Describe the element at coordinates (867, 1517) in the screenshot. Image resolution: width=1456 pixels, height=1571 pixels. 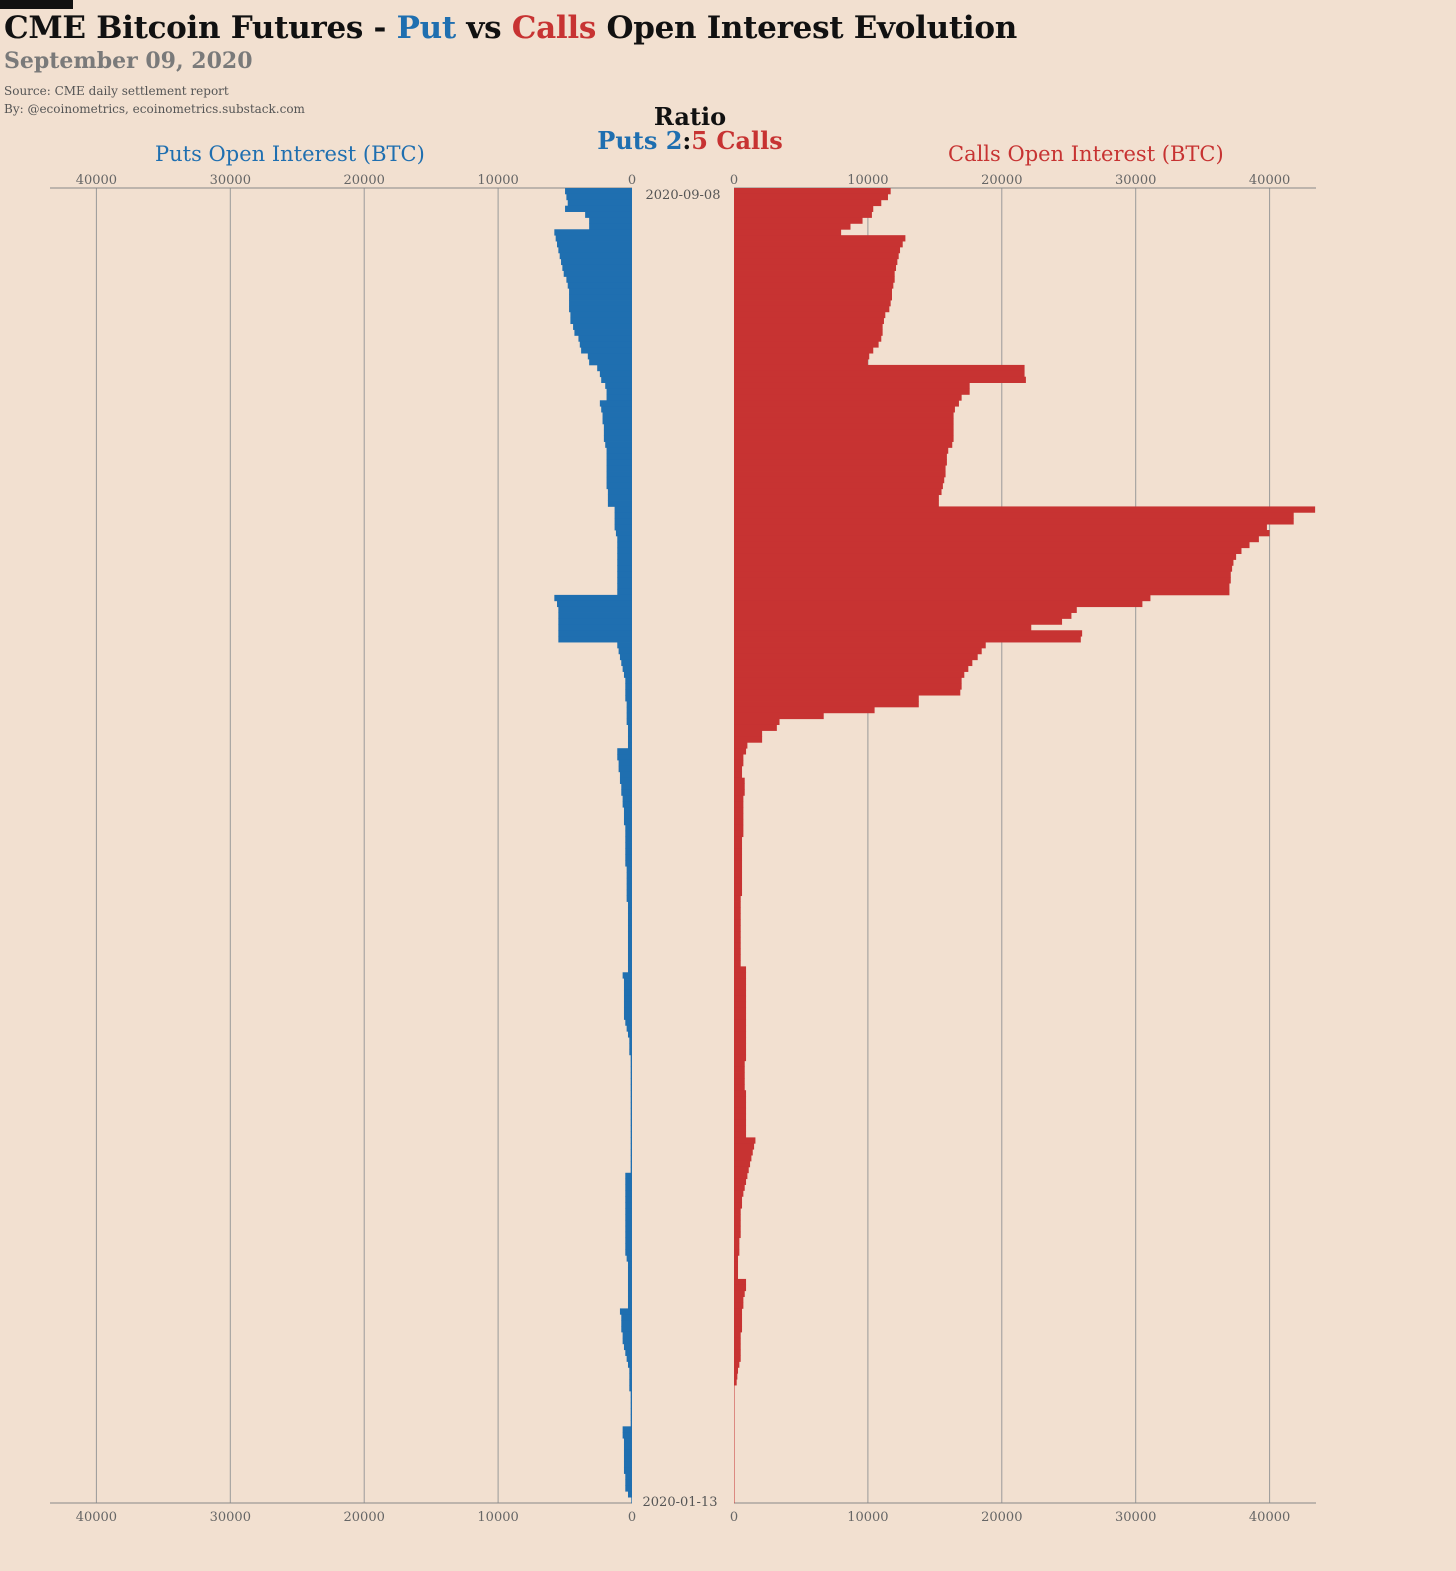
I see `calls-bottom-tick-1: 10000` at that location.